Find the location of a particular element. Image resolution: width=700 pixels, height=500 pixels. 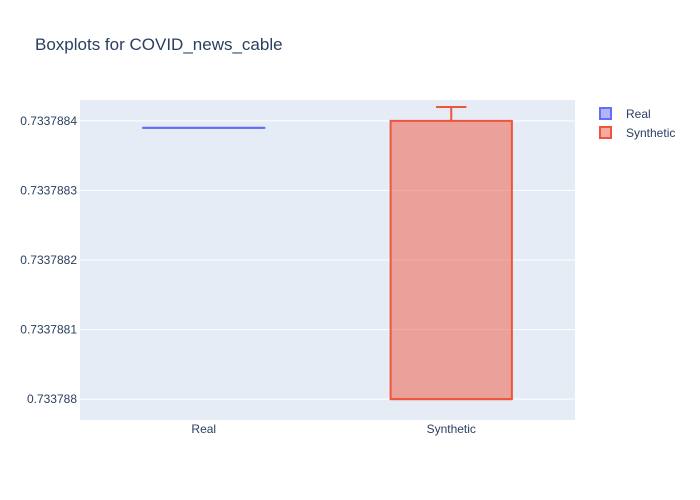

legend-item-synthetic: Synthetic is located at coordinates (637, 133).